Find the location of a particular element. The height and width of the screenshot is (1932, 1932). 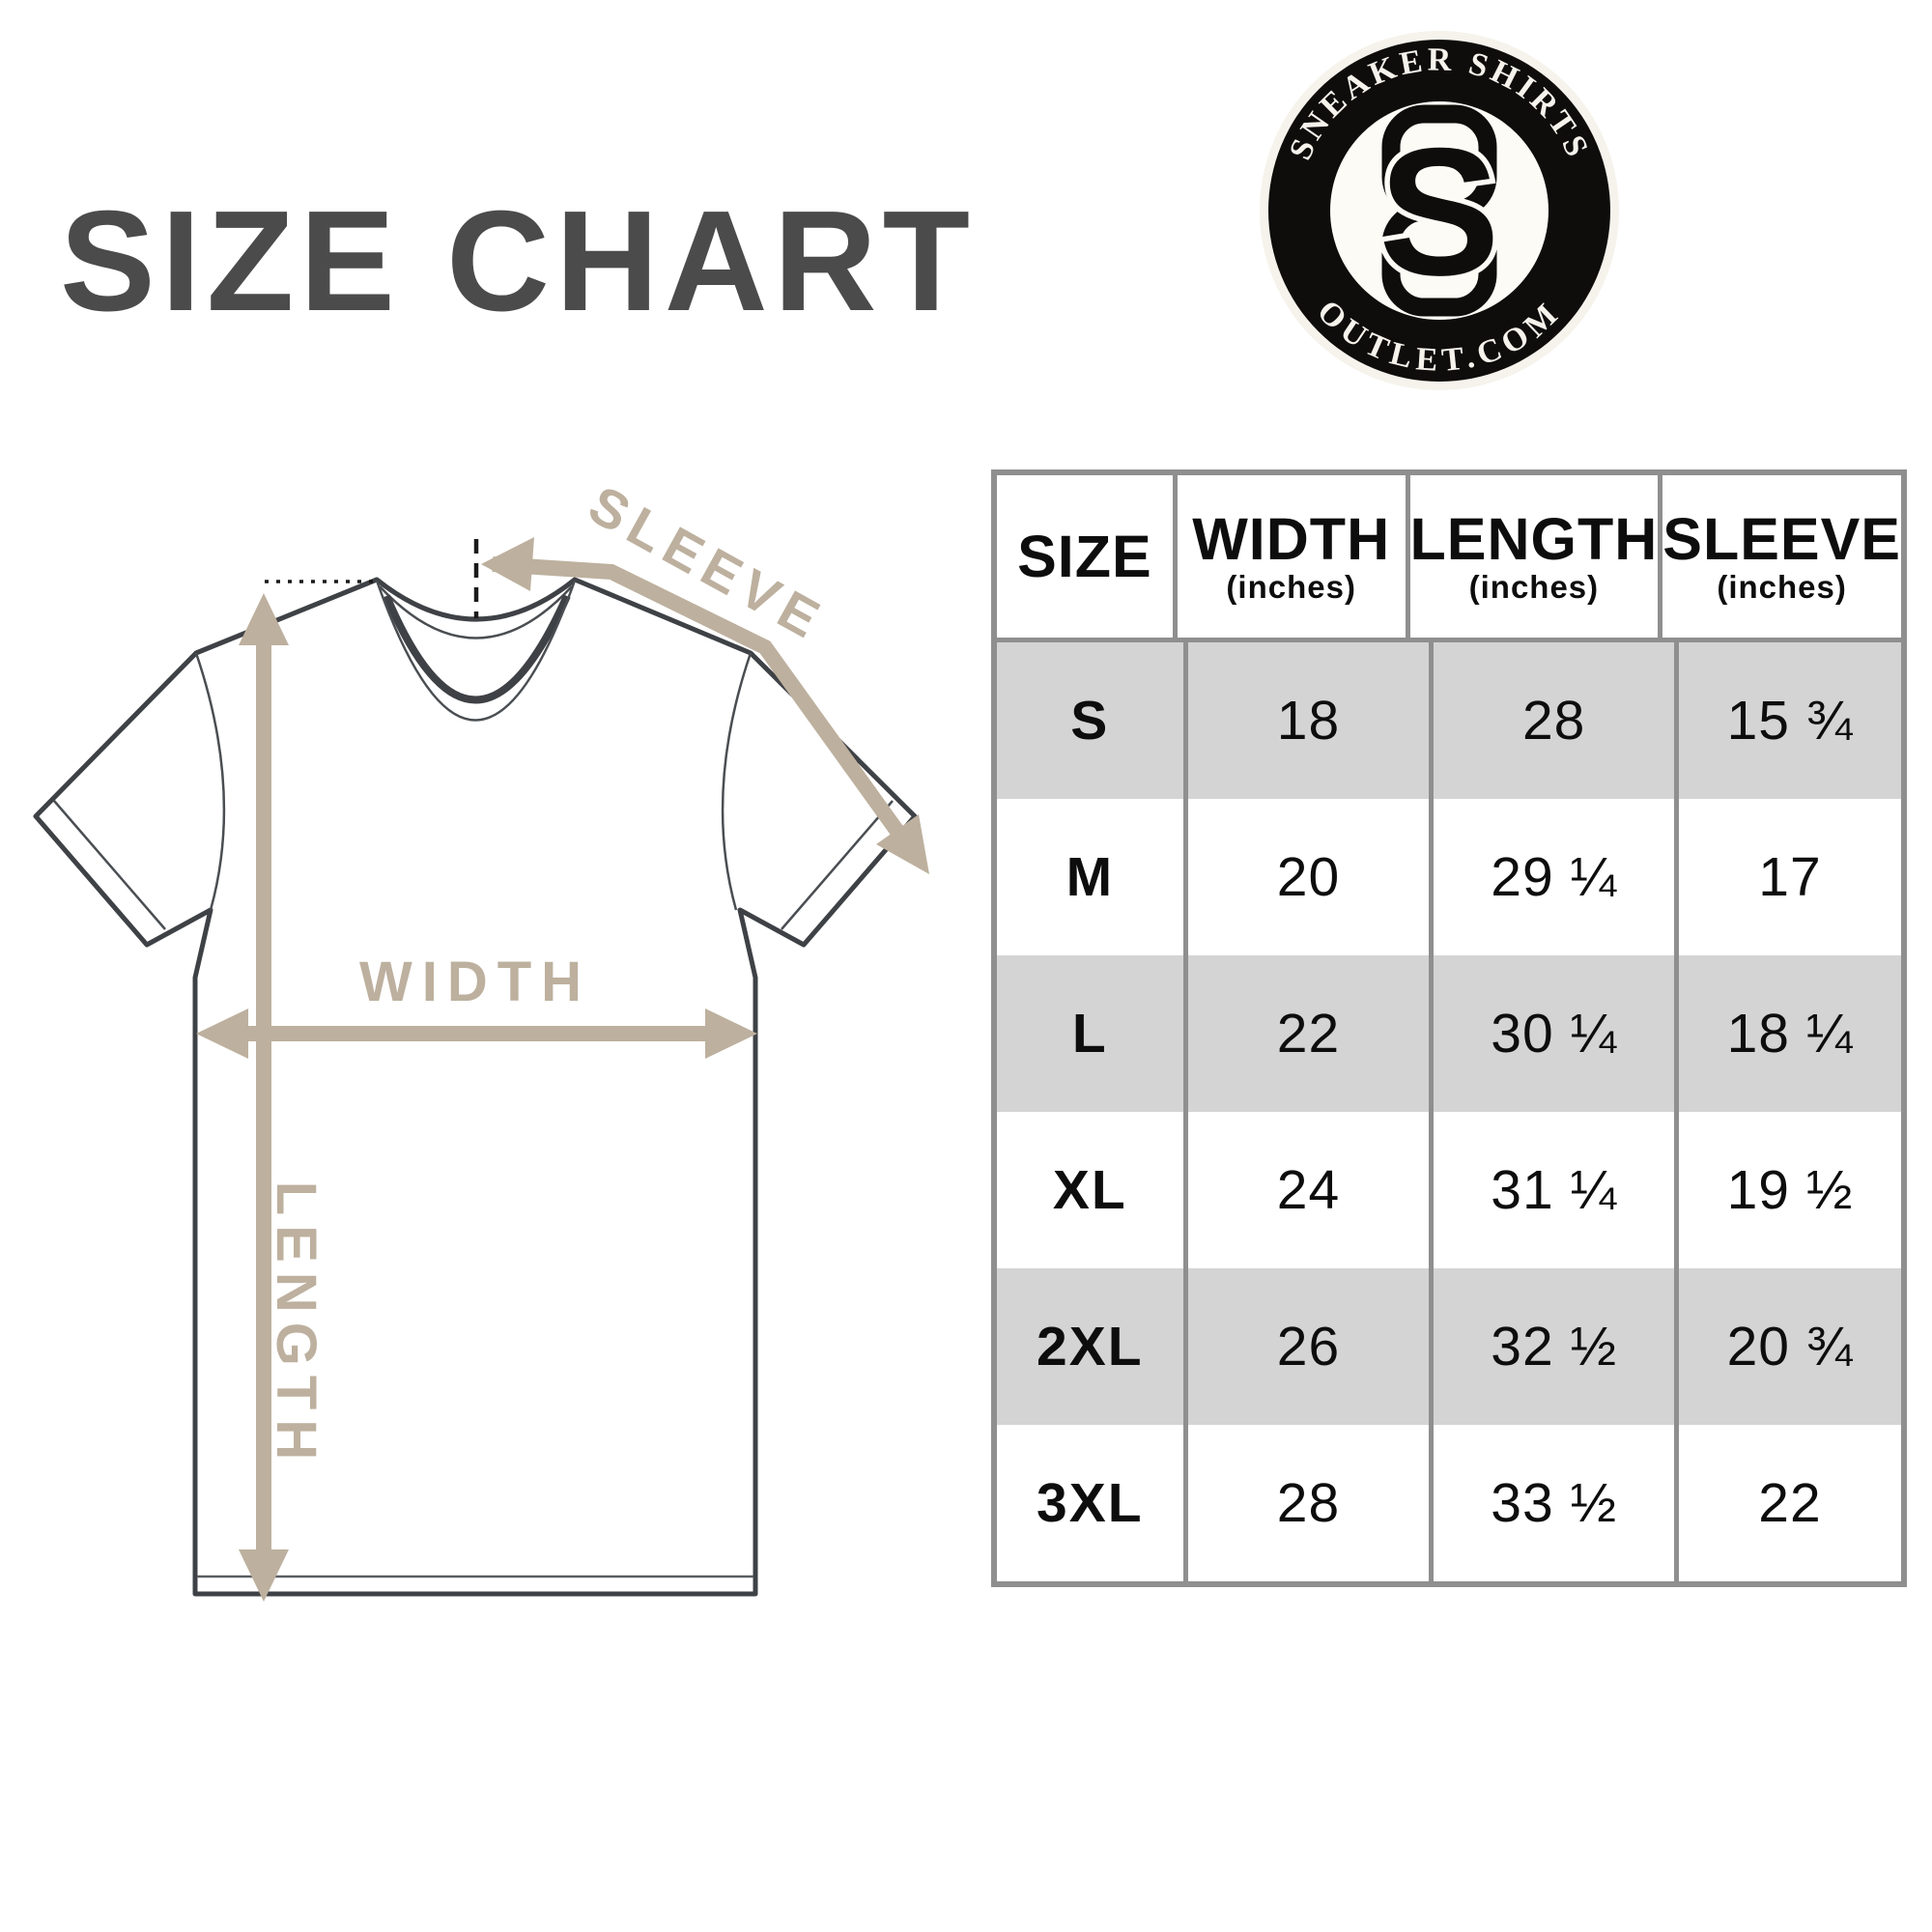

brand-logo: SNEAKER SHIRTS OUTLET.COM S is located at coordinates (1439, 210).